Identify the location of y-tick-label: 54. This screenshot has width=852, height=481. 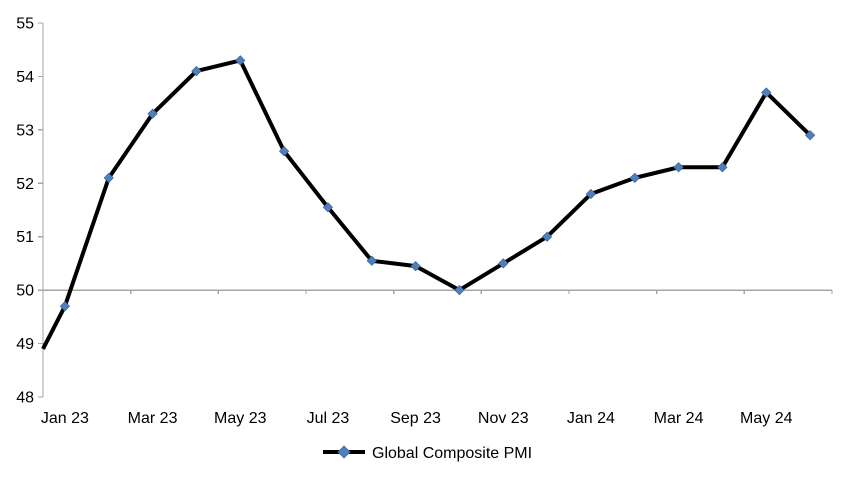
(25, 77).